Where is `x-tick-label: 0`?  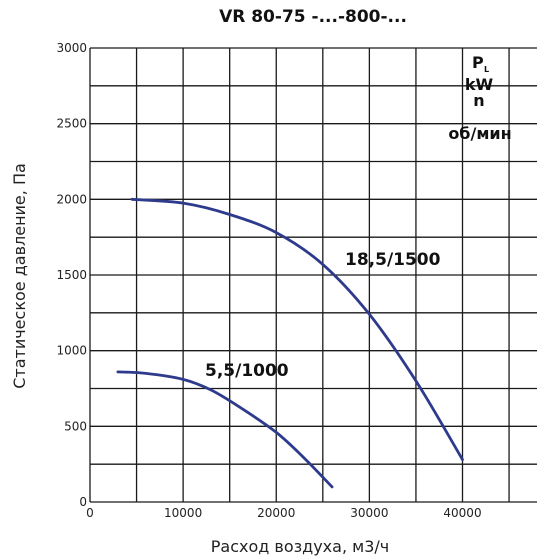 x-tick-label: 0 is located at coordinates (90, 513).